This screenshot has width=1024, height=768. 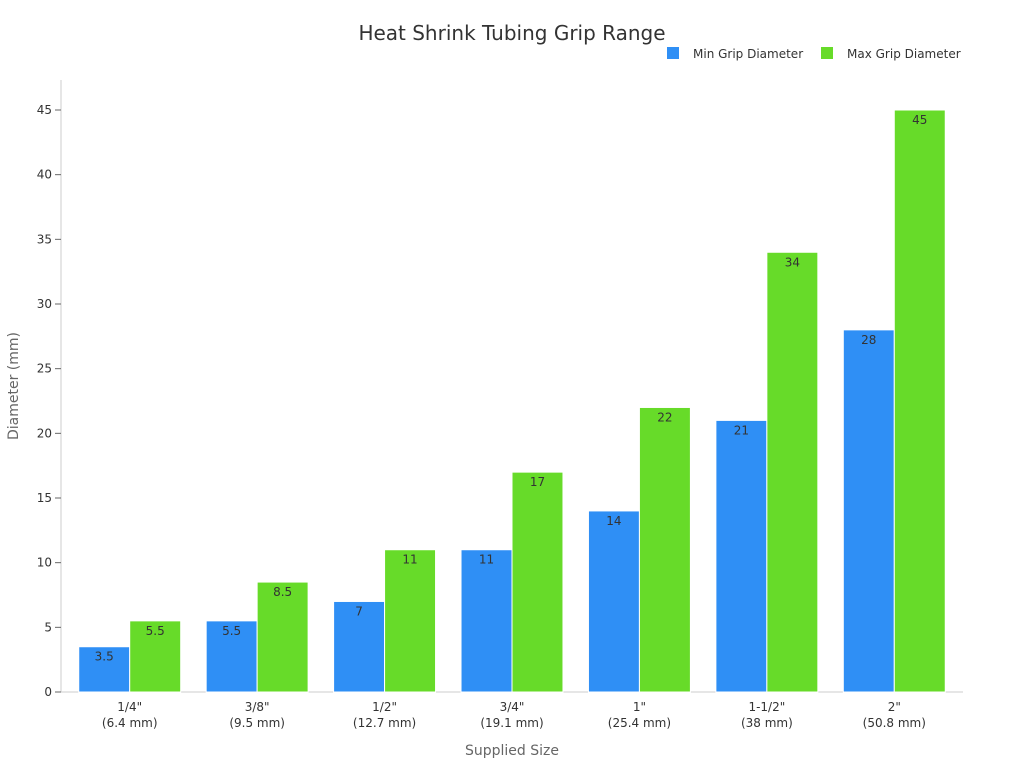 What do you see at coordinates (639, 715) in the screenshot?
I see `x-tick-label: 1" (25.4 mm)` at bounding box center [639, 715].